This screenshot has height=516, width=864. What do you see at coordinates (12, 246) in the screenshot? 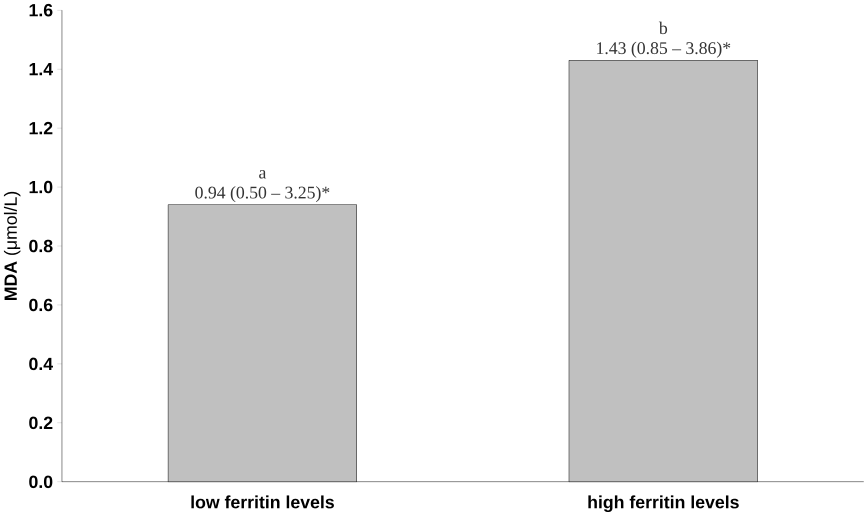
I see `y-axis-title: MDA (μmol/L)` at bounding box center [12, 246].